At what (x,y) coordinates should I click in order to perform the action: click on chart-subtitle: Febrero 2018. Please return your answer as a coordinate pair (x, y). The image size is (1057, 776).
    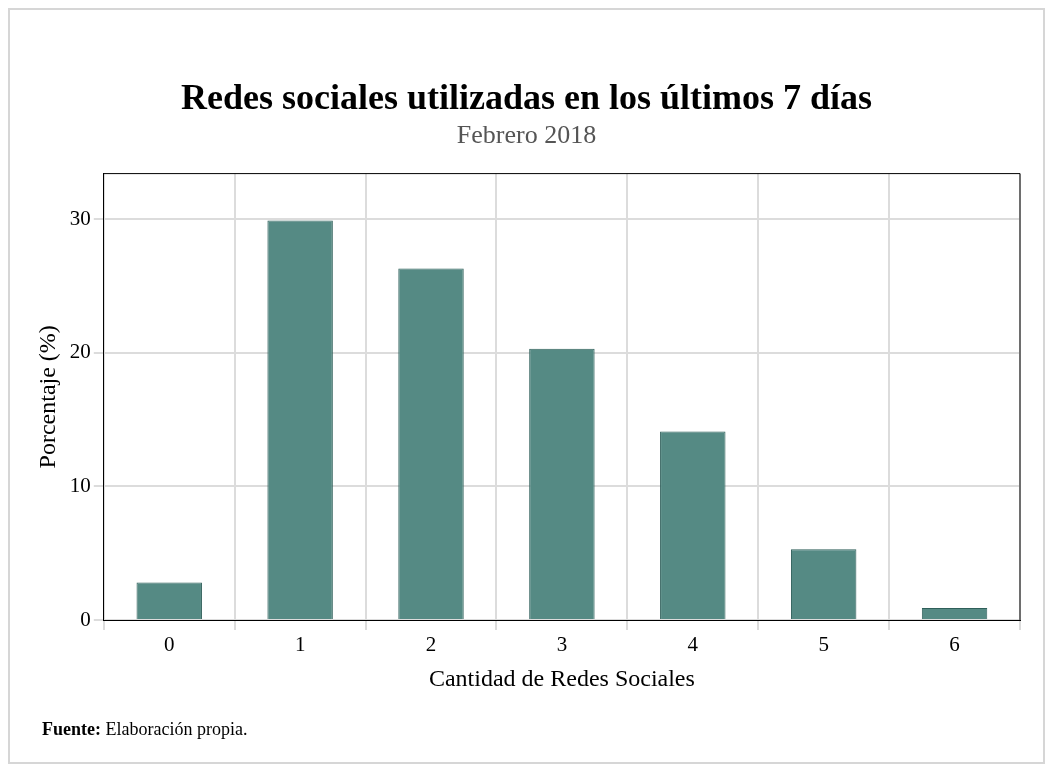
    Looking at the image, I should click on (526, 135).